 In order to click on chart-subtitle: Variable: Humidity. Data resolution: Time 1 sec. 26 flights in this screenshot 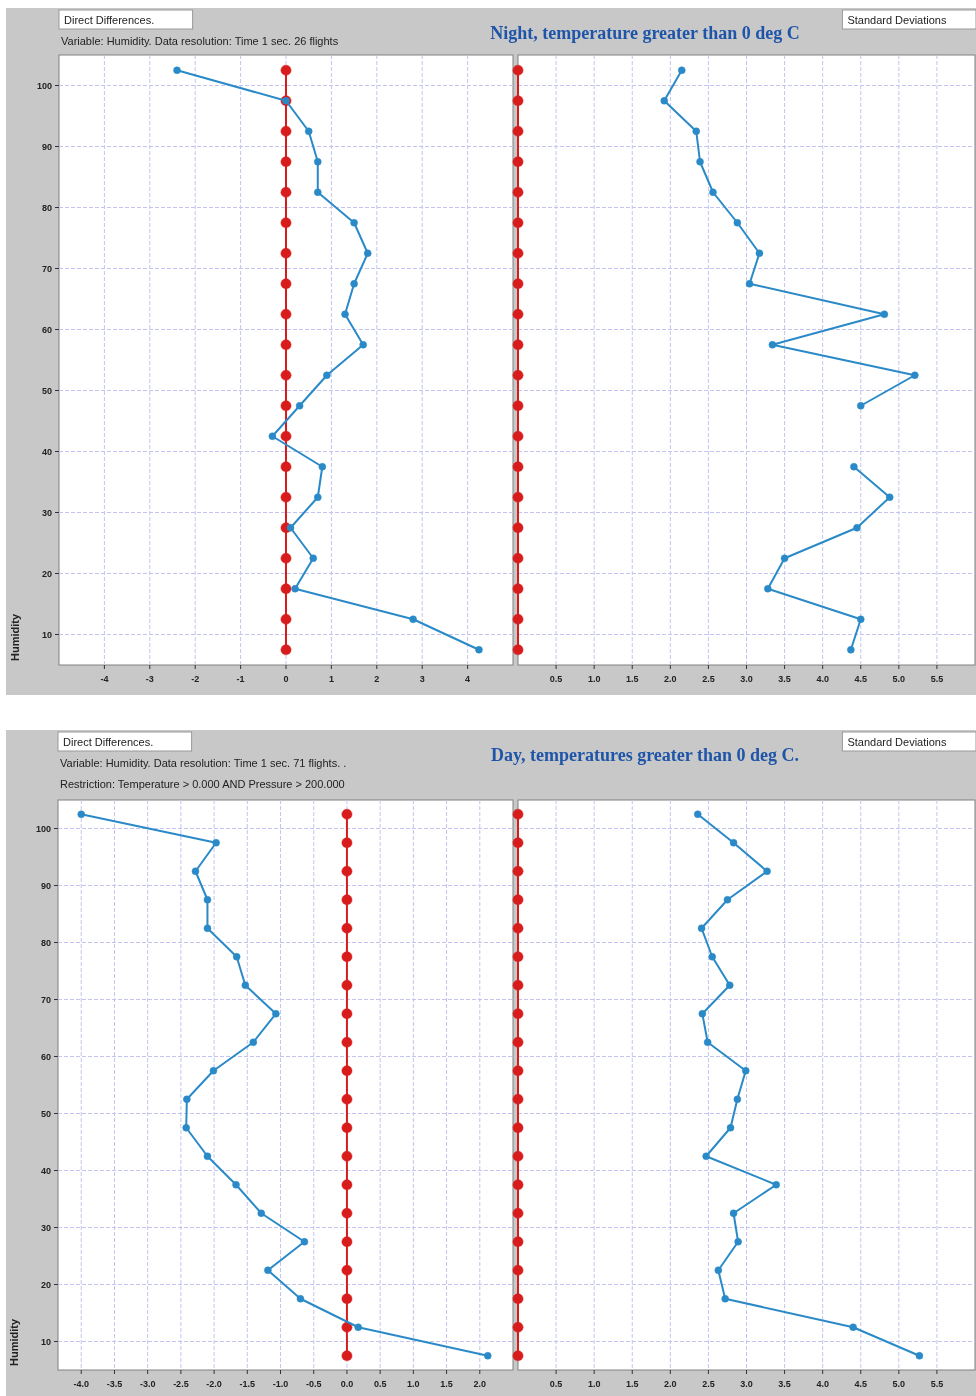, I will do `click(200, 41)`.